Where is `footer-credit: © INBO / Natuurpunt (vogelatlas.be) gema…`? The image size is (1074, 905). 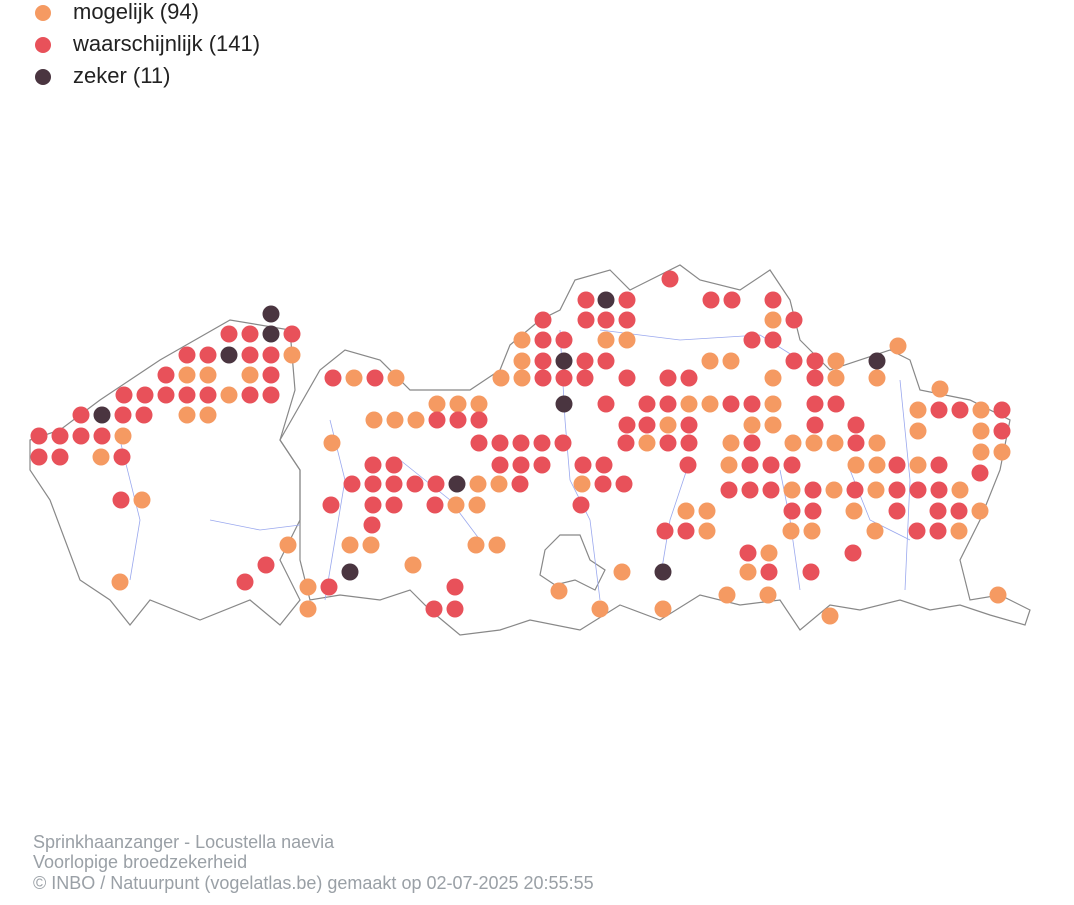 footer-credit: © INBO / Natuurpunt (vogelatlas.be) gema… is located at coordinates (313, 883).